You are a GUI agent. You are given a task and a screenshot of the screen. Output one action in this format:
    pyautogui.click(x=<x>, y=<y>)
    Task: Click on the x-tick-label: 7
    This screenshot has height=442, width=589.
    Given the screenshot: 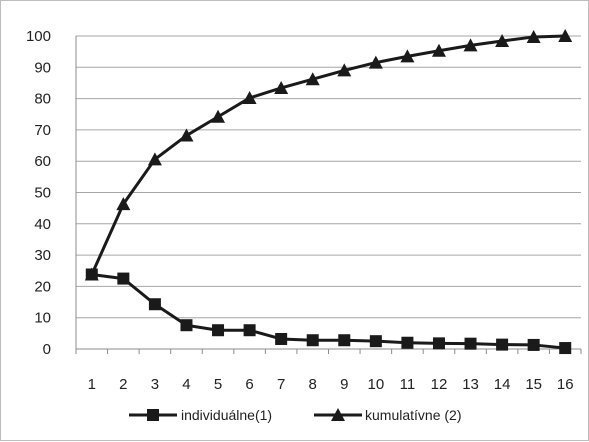 What is the action you would take?
    pyautogui.click(x=281, y=384)
    